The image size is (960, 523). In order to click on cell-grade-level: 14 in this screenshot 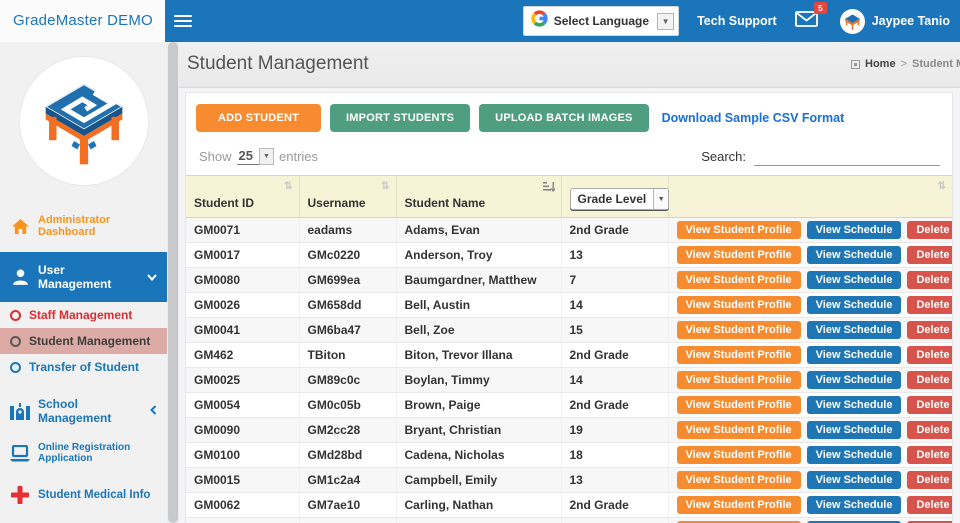, I will do `click(614, 305)`.